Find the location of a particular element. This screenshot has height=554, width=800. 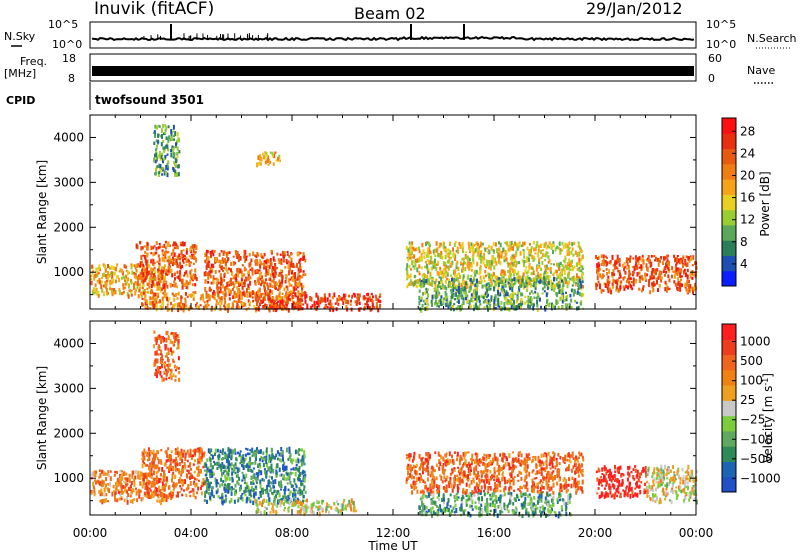

noise-right-label: N.Search is located at coordinates (772, 38).